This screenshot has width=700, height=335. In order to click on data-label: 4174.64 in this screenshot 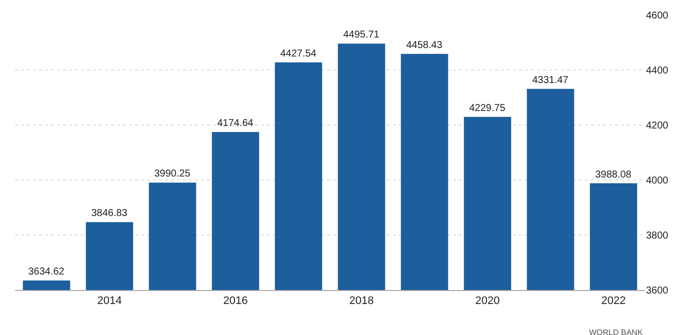, I will do `click(235, 123)`.